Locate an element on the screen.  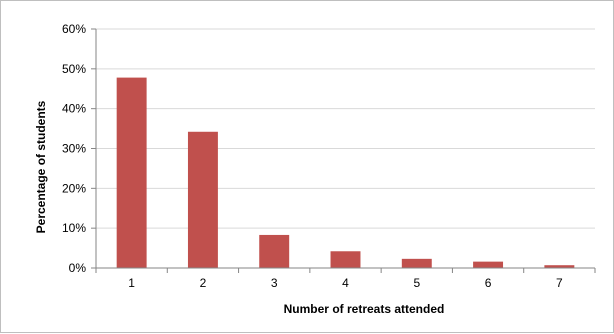
x-axis-title: Number of retreats attended is located at coordinates (364, 309).